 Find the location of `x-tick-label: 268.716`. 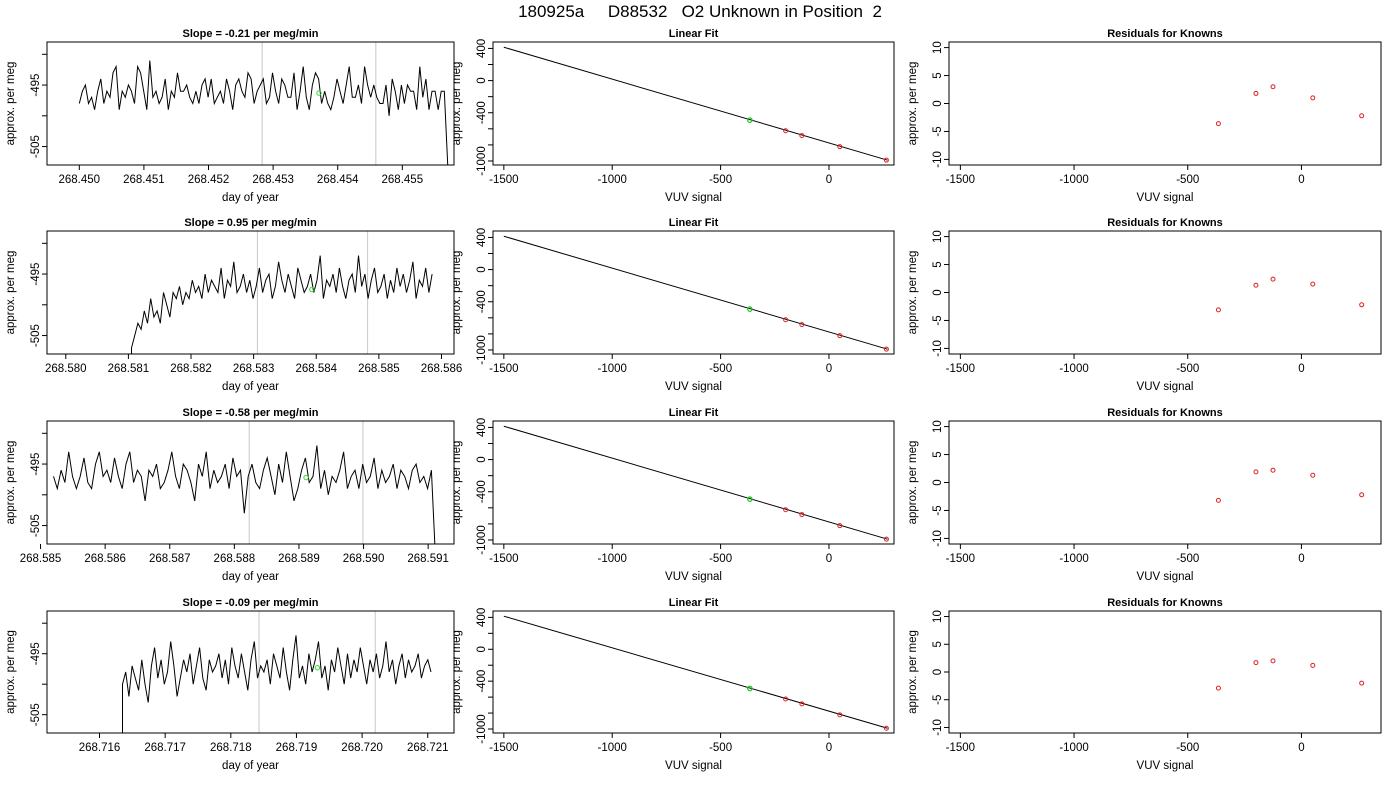

x-tick-label: 268.716 is located at coordinates (100, 748).